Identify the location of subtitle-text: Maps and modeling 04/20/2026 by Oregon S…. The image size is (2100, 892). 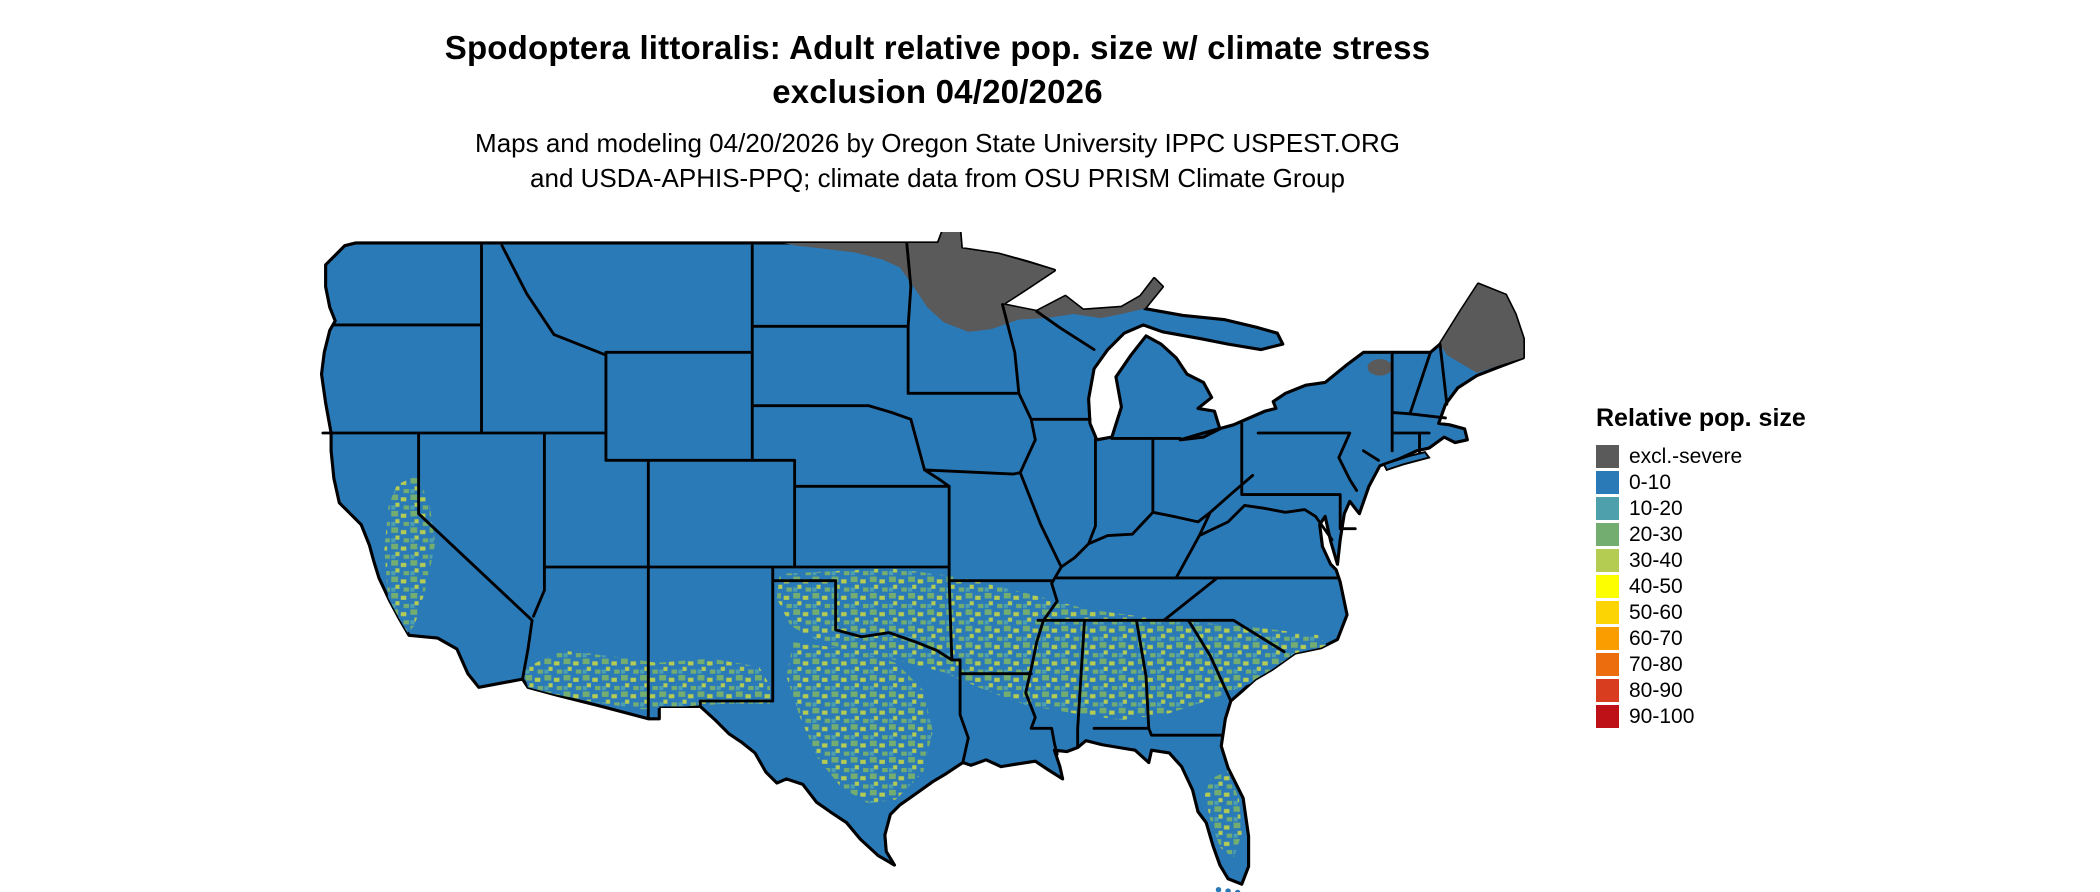
(937, 160).